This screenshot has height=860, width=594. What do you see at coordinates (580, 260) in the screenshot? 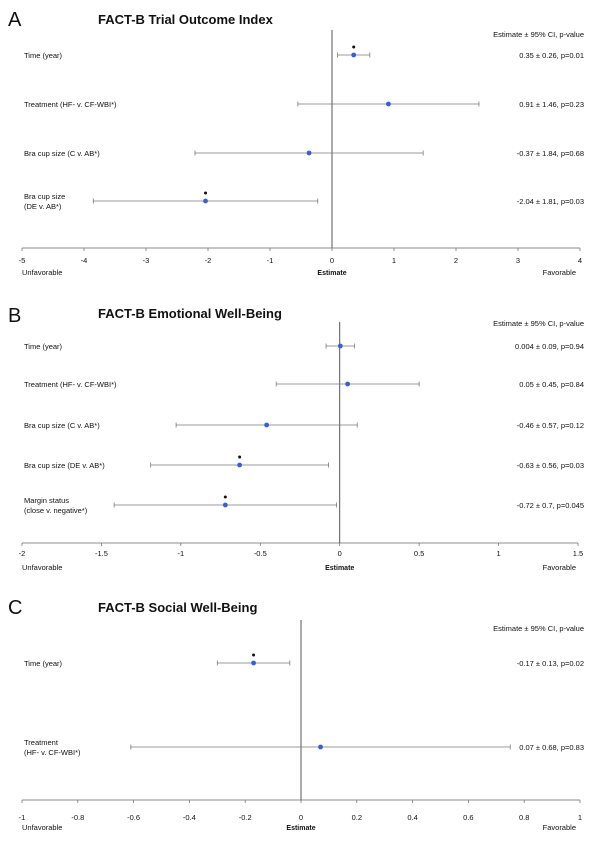
I see `x-tick-label: 4` at bounding box center [580, 260].